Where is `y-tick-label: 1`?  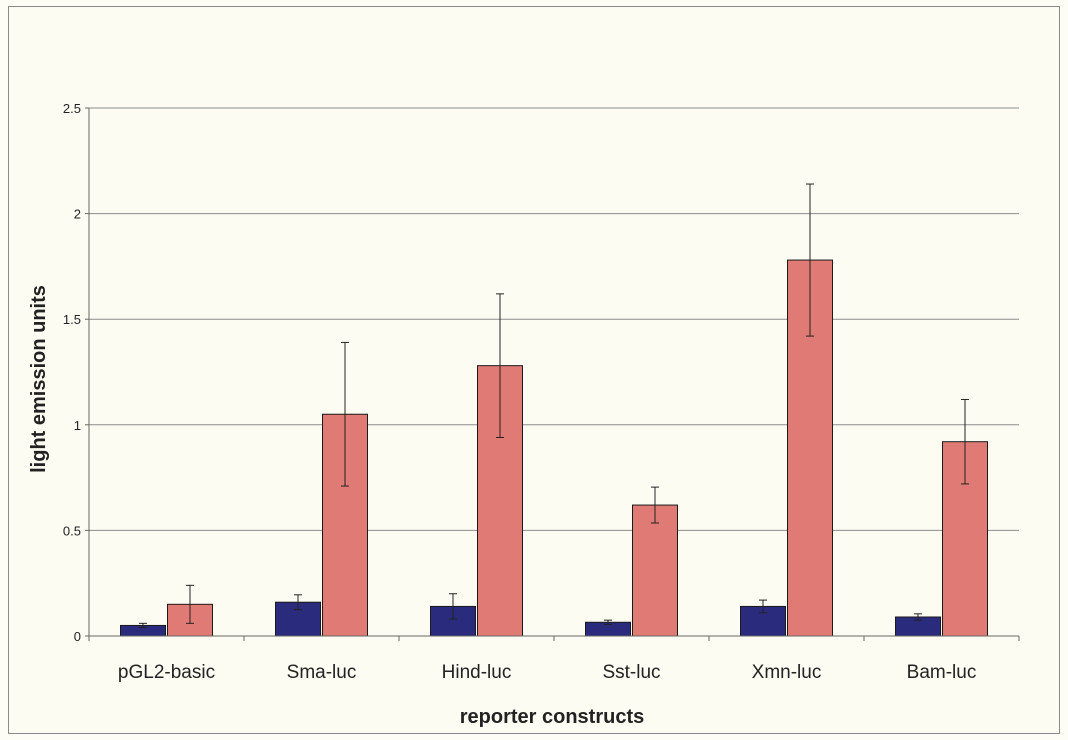 y-tick-label: 1 is located at coordinates (77, 425).